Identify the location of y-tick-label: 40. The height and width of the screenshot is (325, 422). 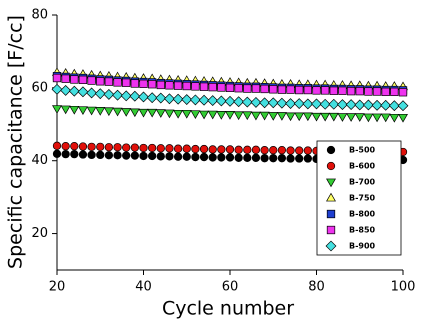
(39, 160).